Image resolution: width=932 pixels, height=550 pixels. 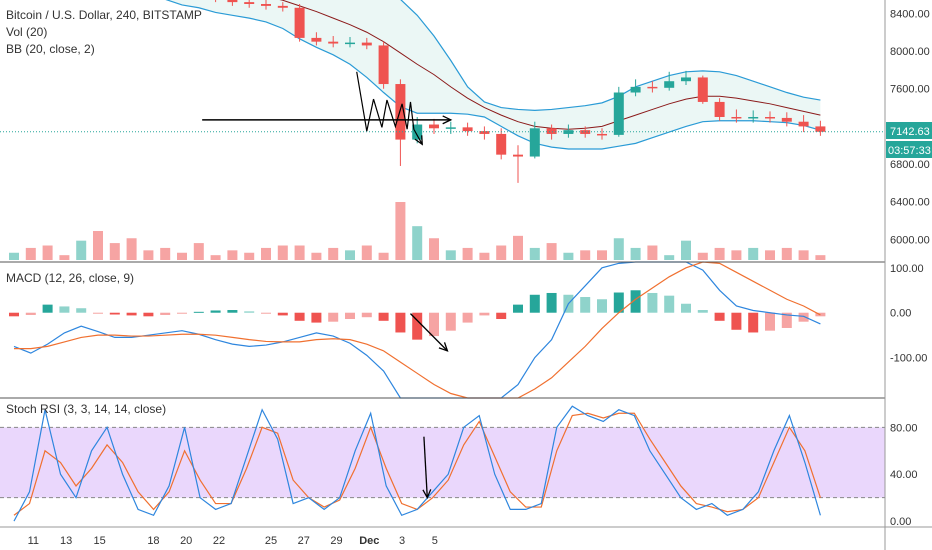 I want to click on last-price-tag, so click(x=909, y=130).